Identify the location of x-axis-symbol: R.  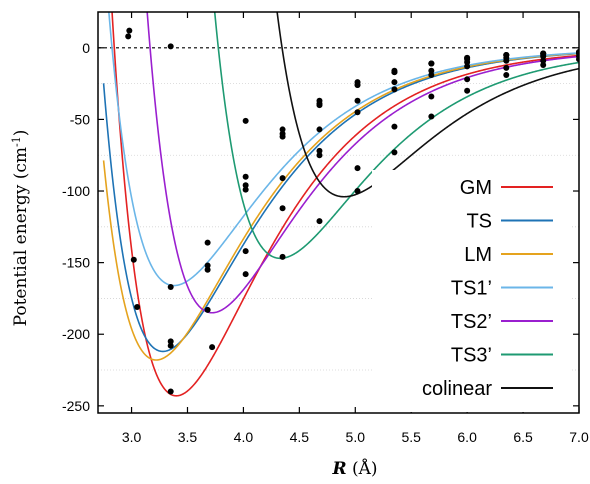
(338, 469).